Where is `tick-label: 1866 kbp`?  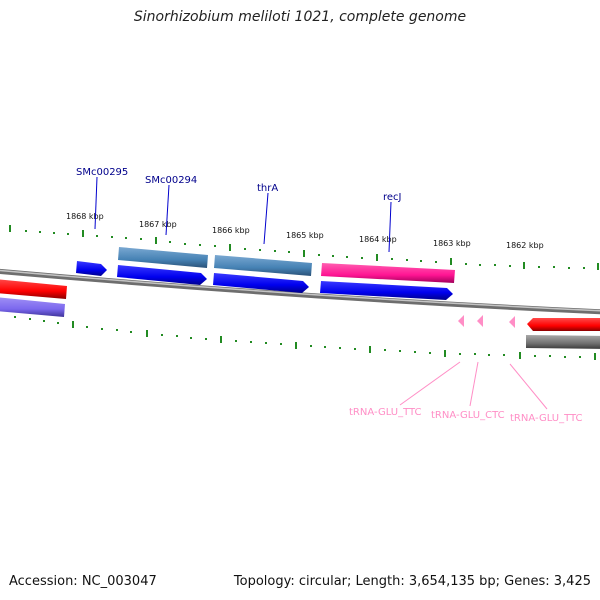 tick-label: 1866 kbp is located at coordinates (231, 230).